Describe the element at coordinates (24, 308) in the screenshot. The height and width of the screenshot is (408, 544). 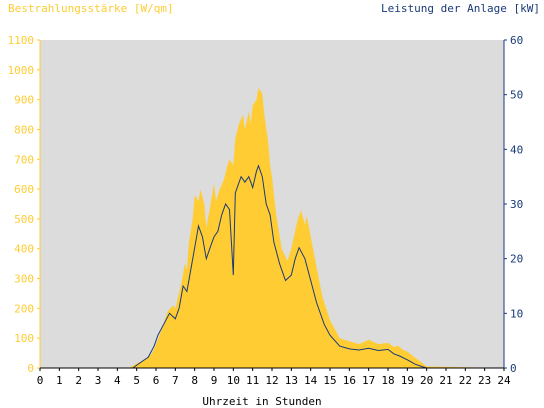
I see `left-tick-label: 200` at that location.